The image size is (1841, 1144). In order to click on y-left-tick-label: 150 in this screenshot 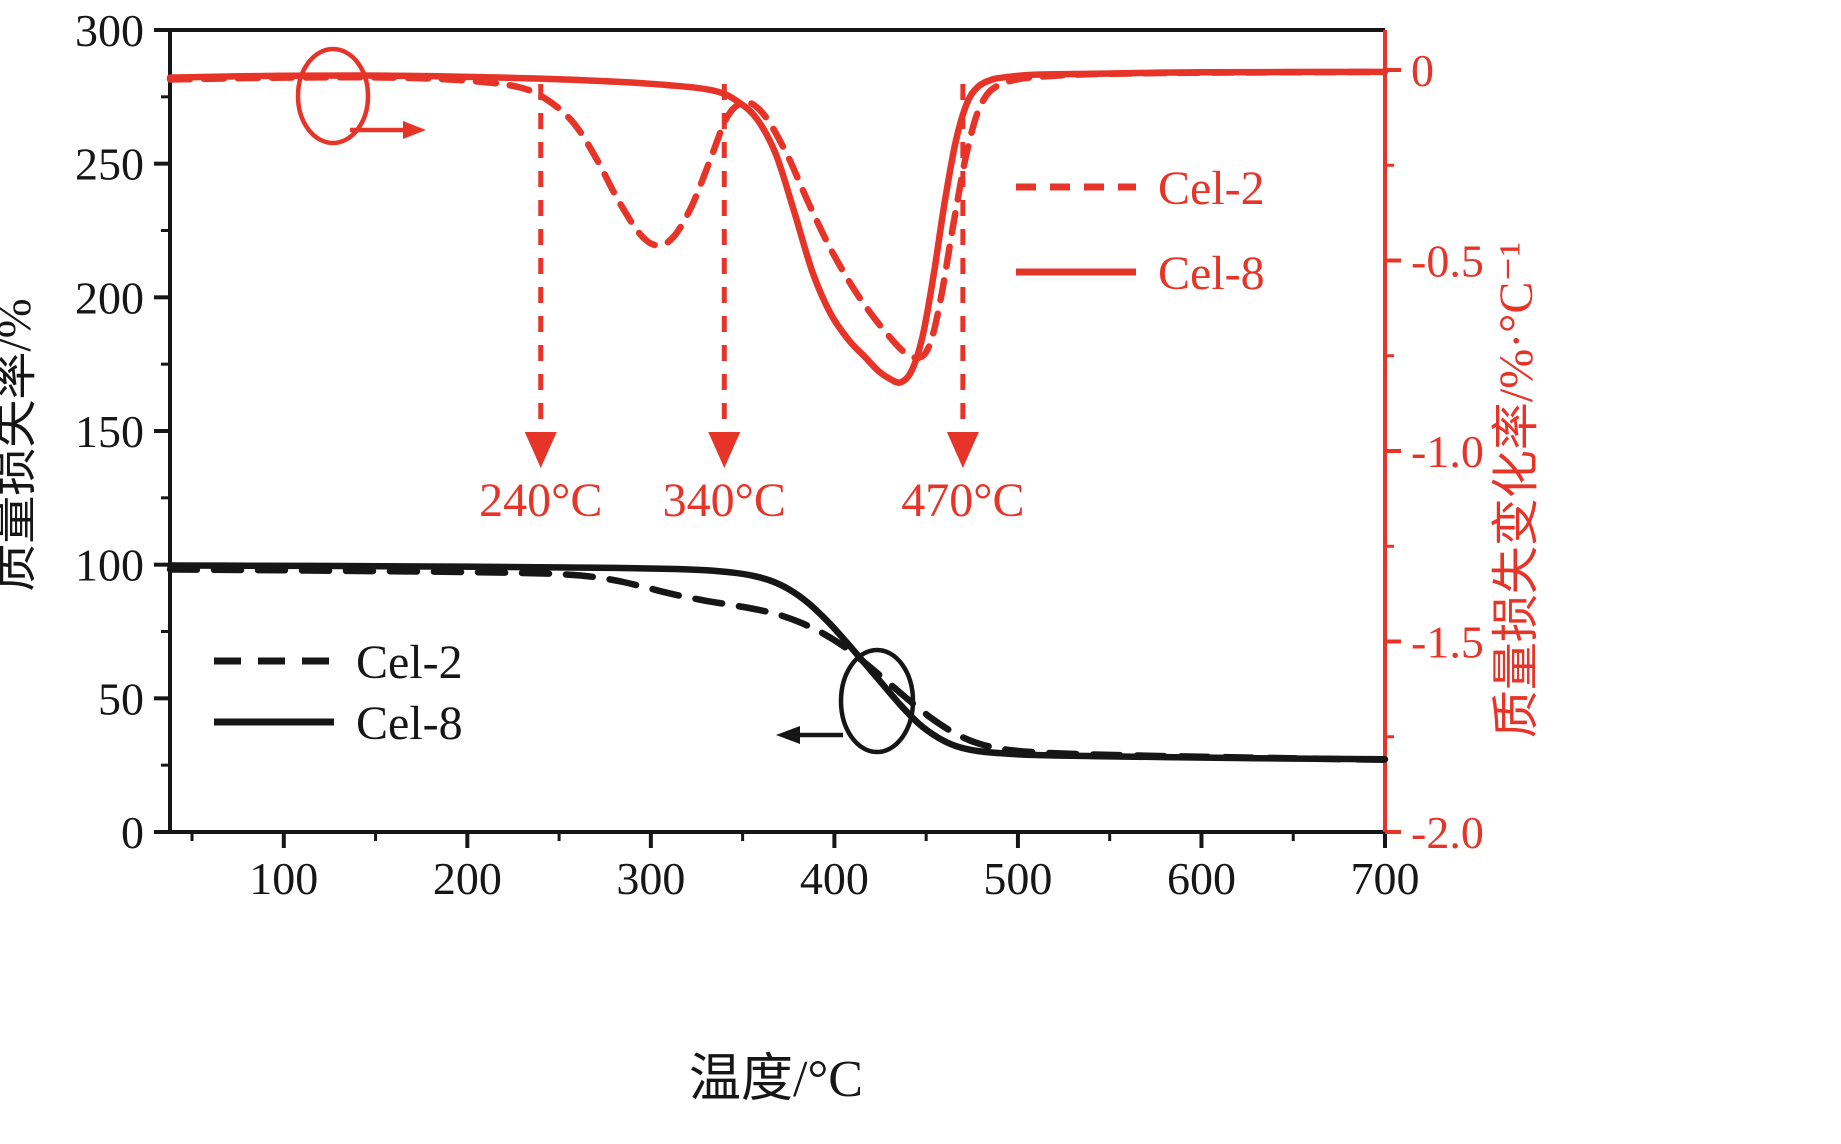, I will do `click(109, 431)`.